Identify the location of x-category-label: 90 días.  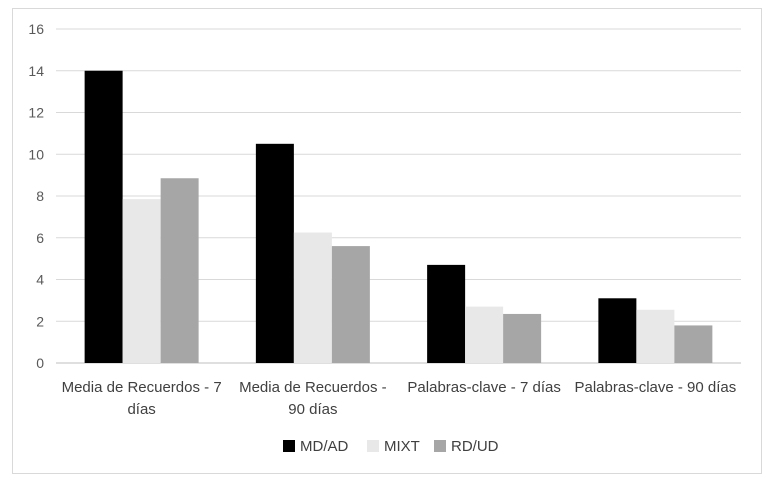
(312, 409).